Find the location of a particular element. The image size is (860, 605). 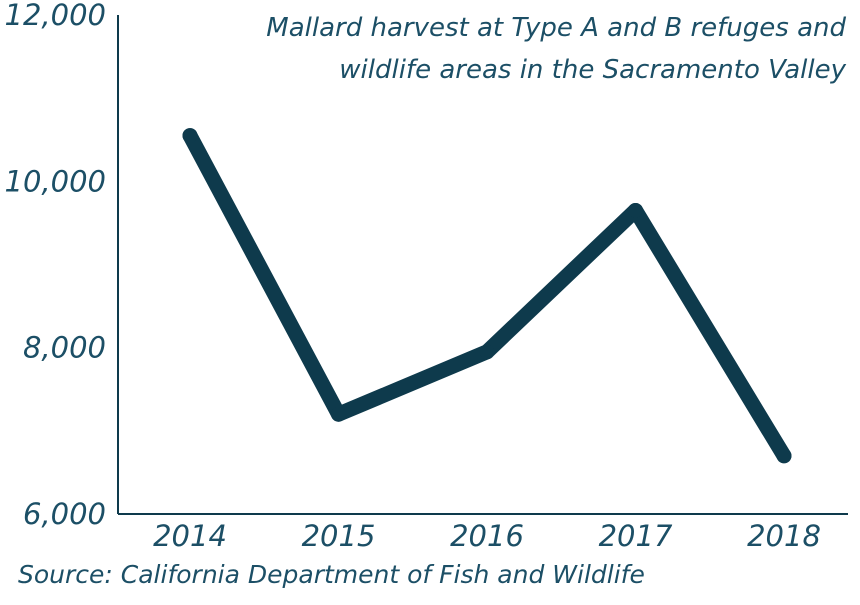

chart-title-line-2: wildlife areas in the Sacramento Valley is located at coordinates (592, 70).